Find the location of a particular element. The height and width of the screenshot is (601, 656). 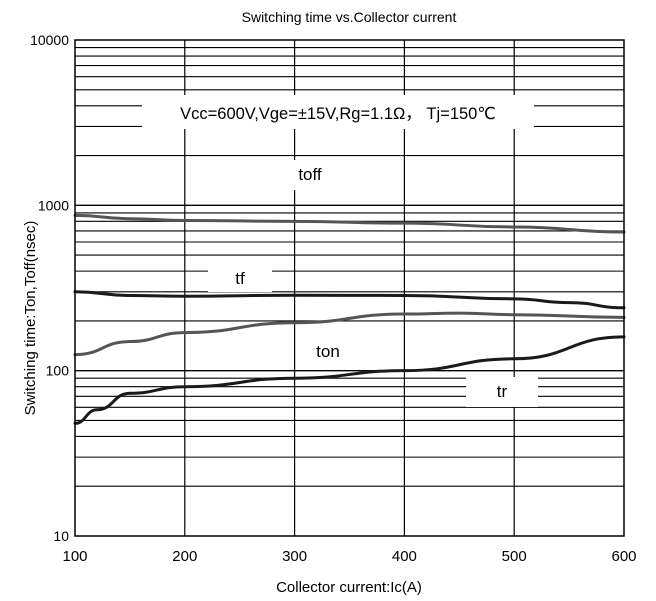

y-tick-label: 10 is located at coordinates (61, 536).